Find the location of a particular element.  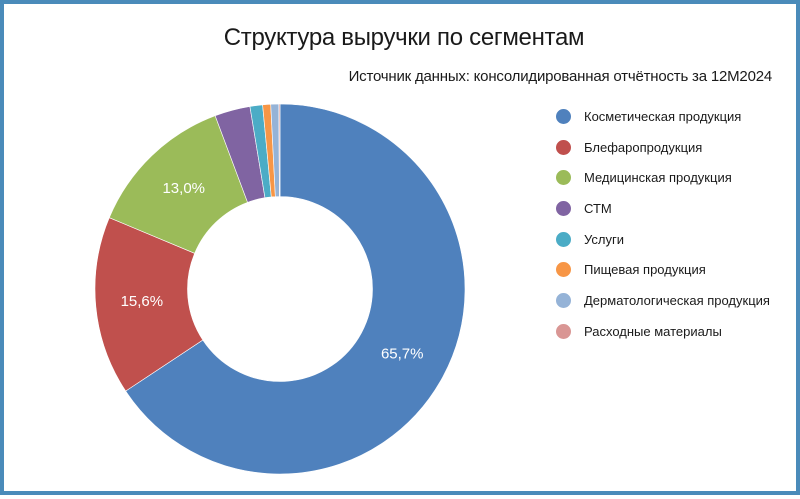

slice-data-label: 15,6% is located at coordinates (142, 301).